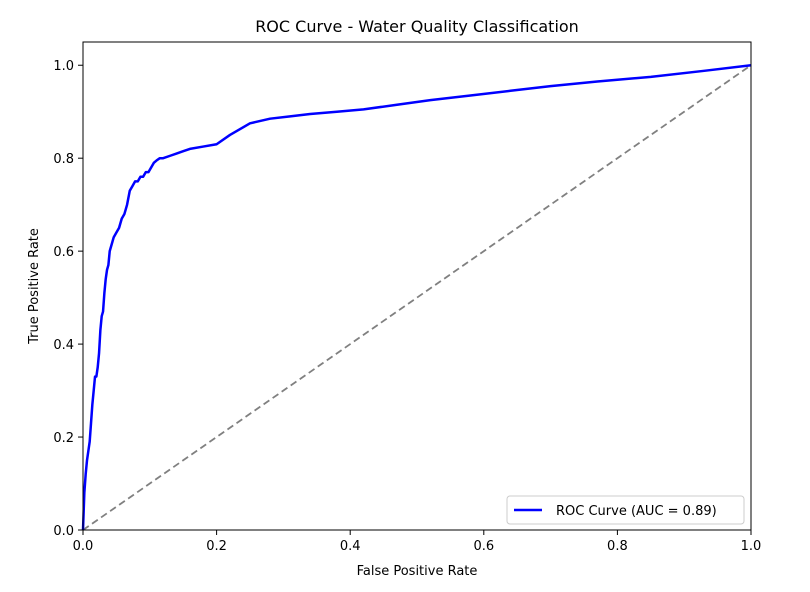 This screenshot has height=592, width=810. Describe the element at coordinates (617, 546) in the screenshot. I see `x-tick-label: 0.8` at that location.